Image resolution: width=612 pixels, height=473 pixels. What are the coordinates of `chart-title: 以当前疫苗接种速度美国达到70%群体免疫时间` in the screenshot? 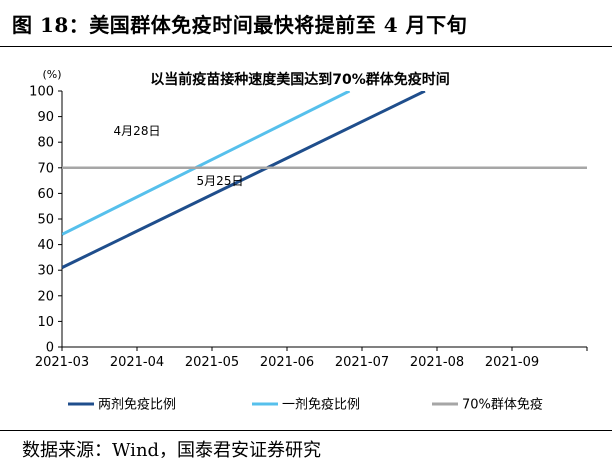 It's located at (300, 79).